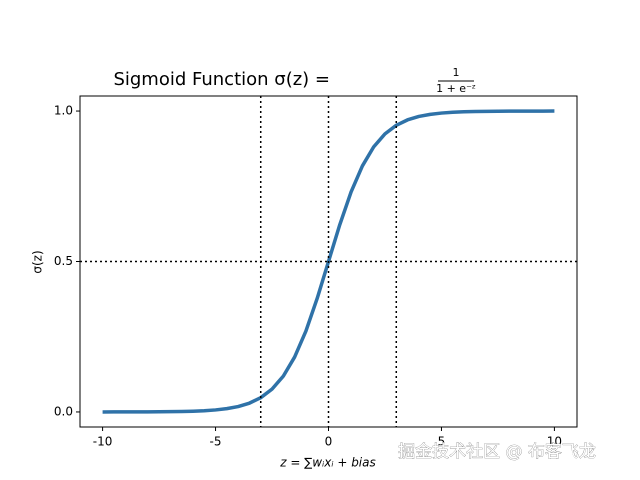 Image resolution: width=640 pixels, height=480 pixels. Describe the element at coordinates (456, 88) in the screenshot. I see `title-denominator: 1 + e⁻ᶻ` at that location.